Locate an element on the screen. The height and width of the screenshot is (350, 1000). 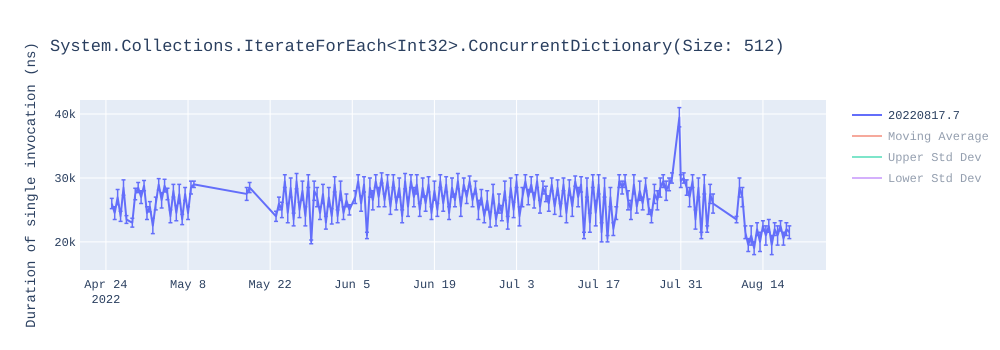
y-tick-label: 20k is located at coordinates (65, 243).